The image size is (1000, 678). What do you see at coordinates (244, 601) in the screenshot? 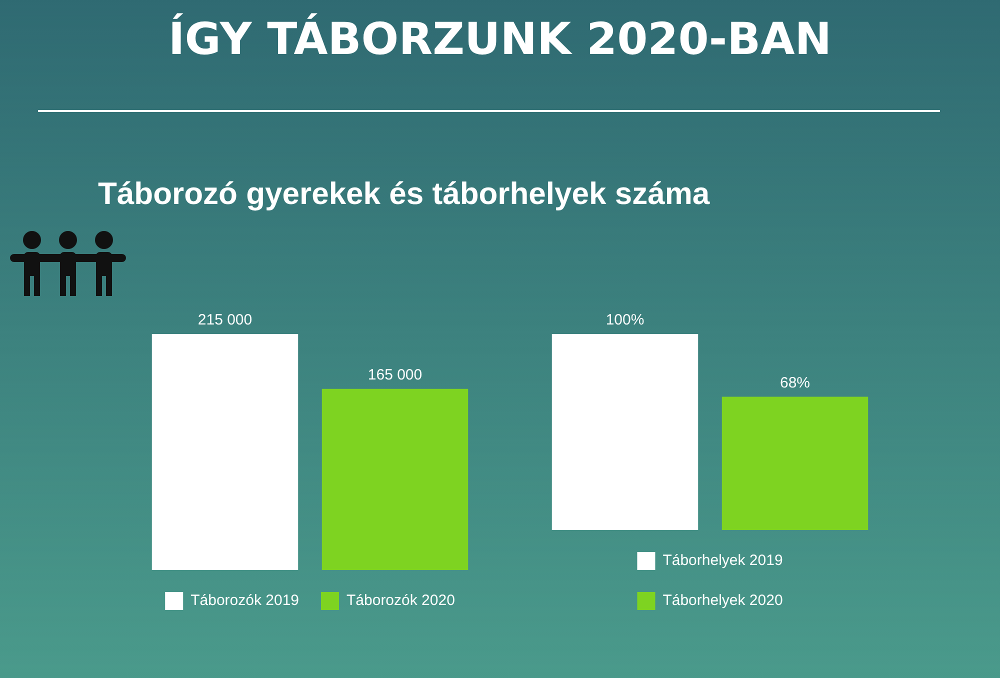
I see `legend-label: Táborozók 2019` at bounding box center [244, 601].